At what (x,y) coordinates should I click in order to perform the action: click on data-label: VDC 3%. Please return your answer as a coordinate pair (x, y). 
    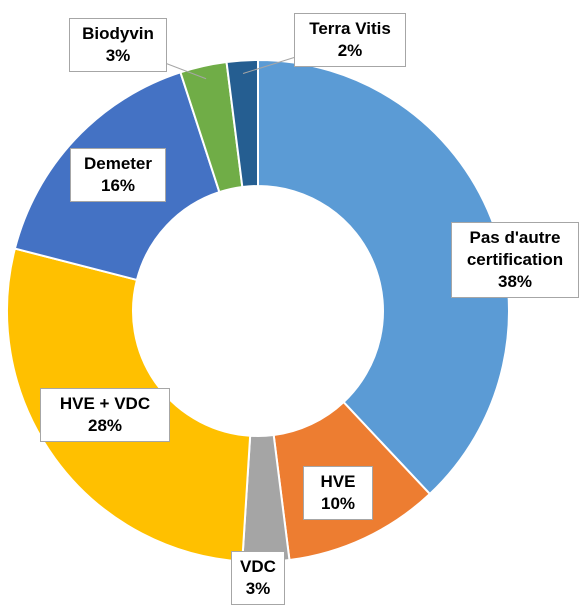
    Looking at the image, I should click on (258, 578).